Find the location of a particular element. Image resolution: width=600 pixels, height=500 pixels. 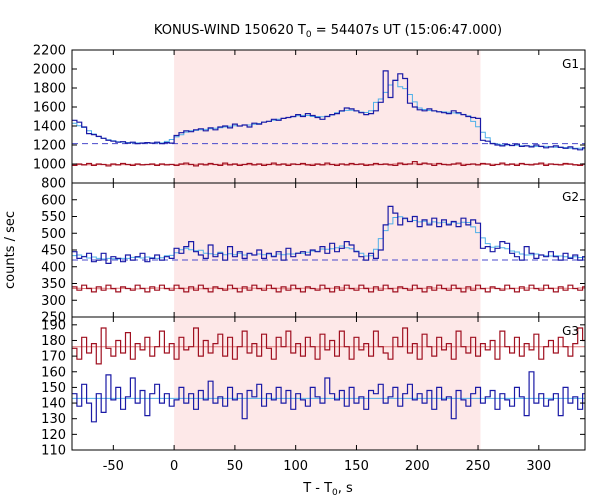

y-tick-label-G1-800: 800 is located at coordinates (53, 184).